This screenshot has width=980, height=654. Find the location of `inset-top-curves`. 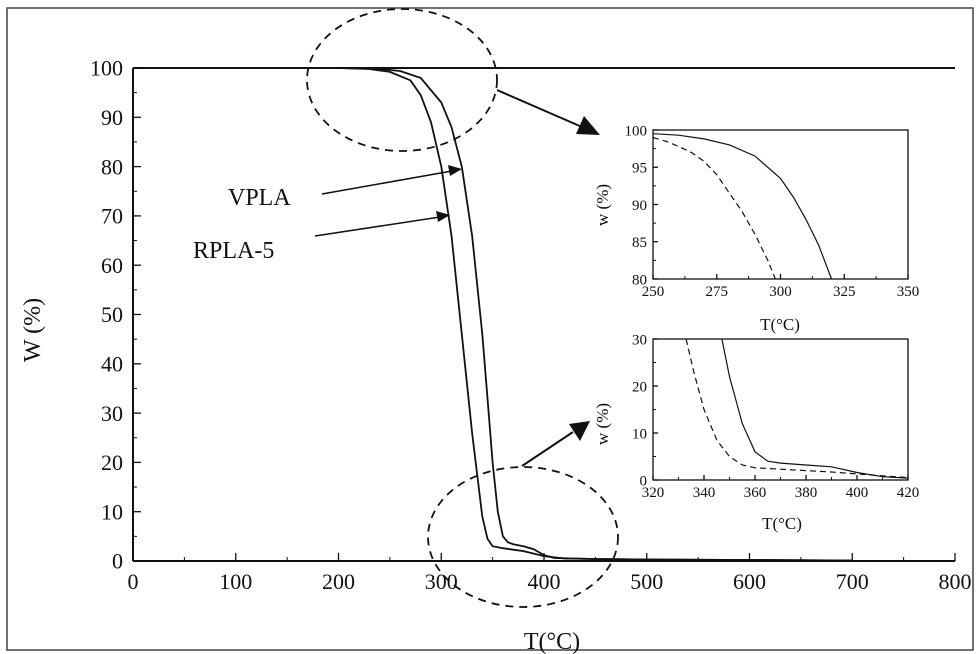

inset-top-curves is located at coordinates (743, 206).